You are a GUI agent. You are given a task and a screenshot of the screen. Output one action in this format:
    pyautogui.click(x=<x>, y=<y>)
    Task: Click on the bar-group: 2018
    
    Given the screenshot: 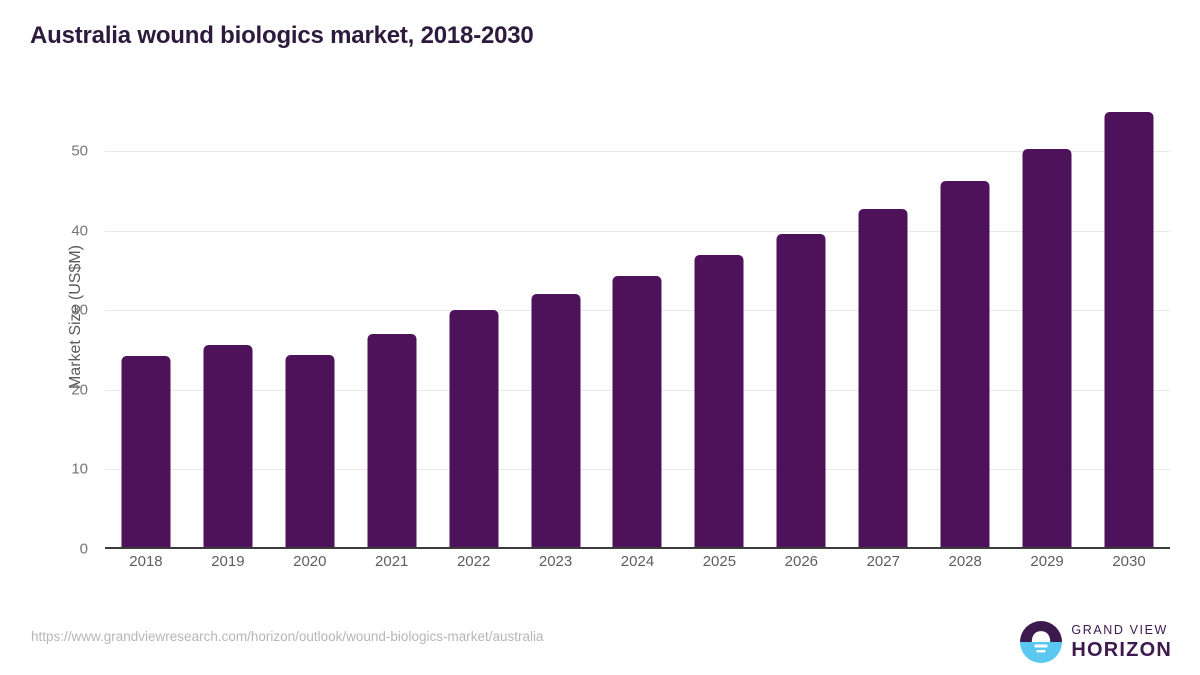 What is the action you would take?
    pyautogui.click(x=146, y=327)
    